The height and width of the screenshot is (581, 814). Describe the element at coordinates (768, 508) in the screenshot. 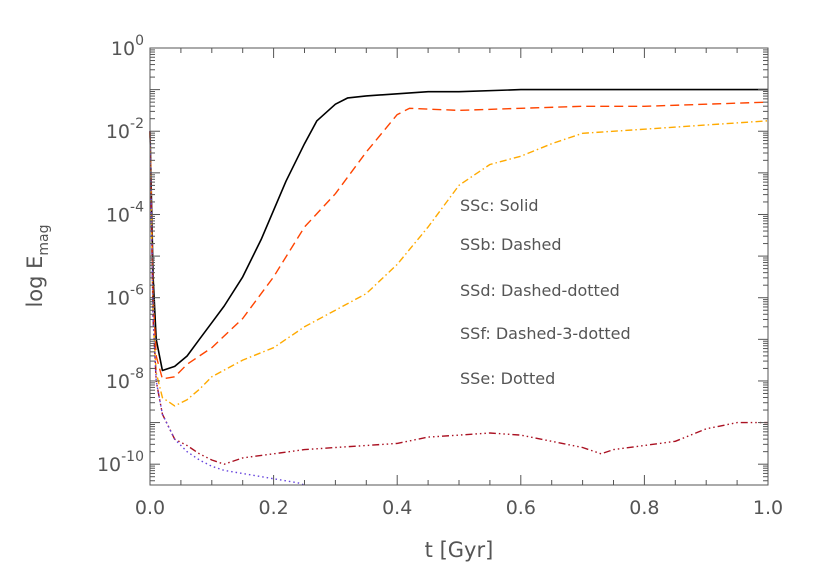

I see `x-tick-label-5: 1.0` at that location.